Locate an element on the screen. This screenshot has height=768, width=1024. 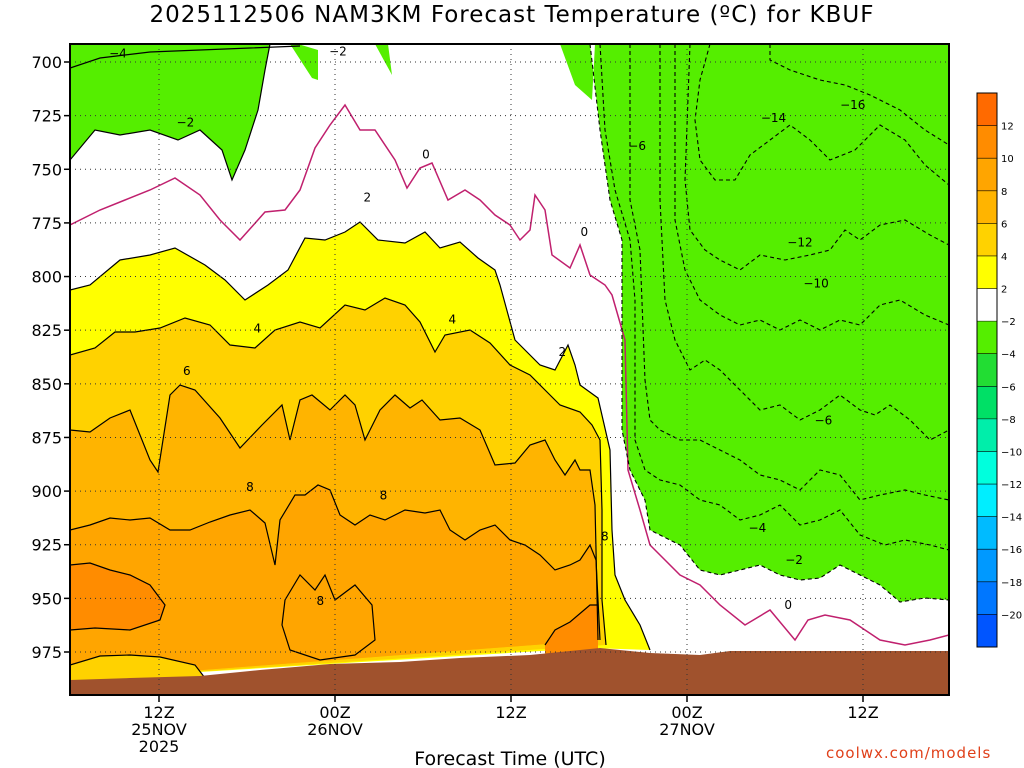
contour-label: −14 is located at coordinates (773, 118).